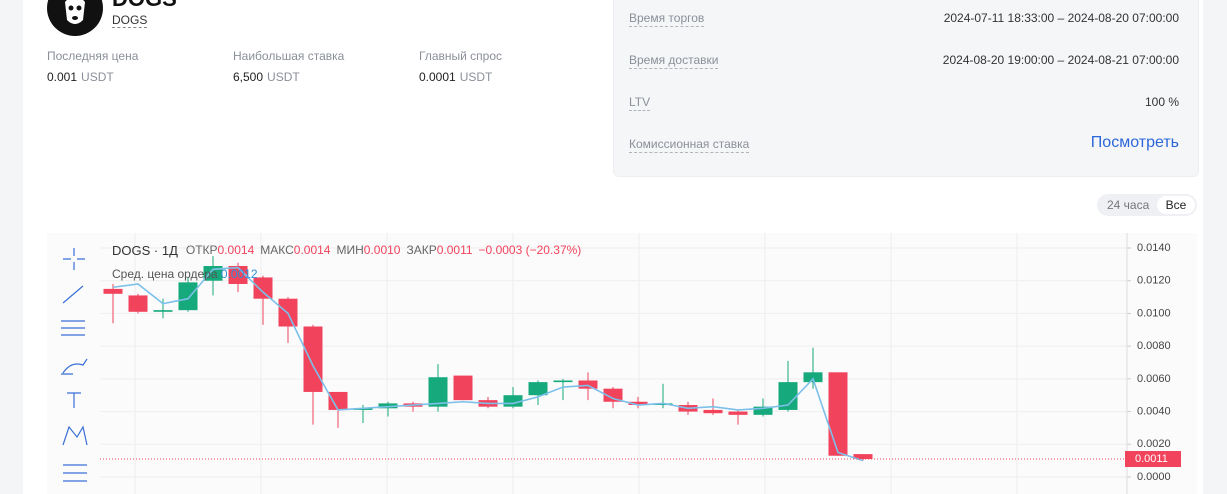 The width and height of the screenshot is (1227, 494). Describe the element at coordinates (1154, 313) in the screenshot. I see `y-tick-label: 0.0100` at that location.